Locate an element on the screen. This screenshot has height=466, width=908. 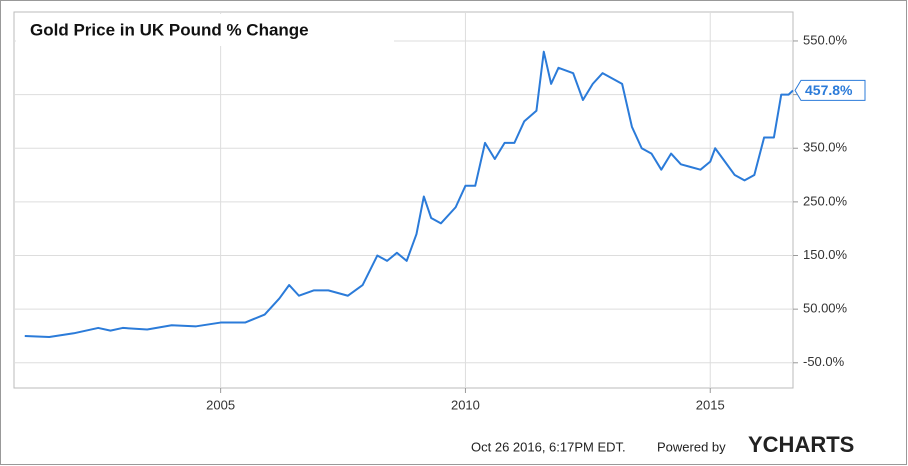
y-tick-label: 250.0% is located at coordinates (825, 200).